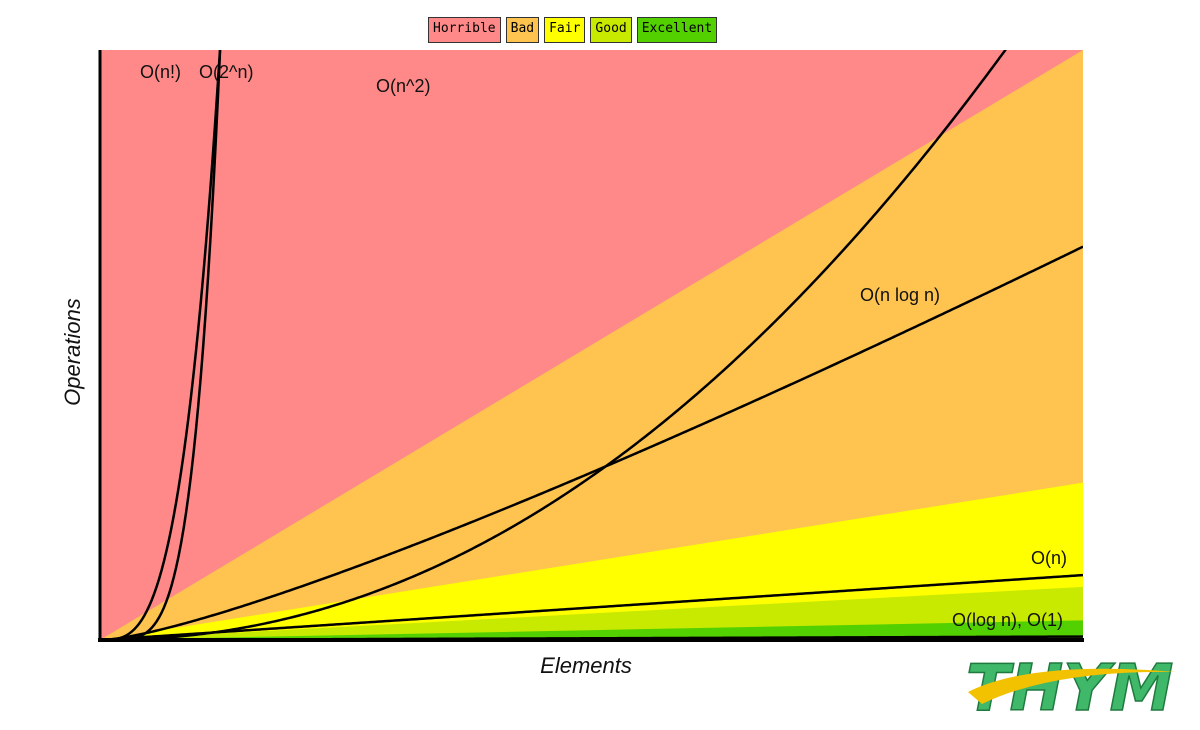 The height and width of the screenshot is (730, 1200). I want to click on logo-text: THYM, so click(1069, 687).